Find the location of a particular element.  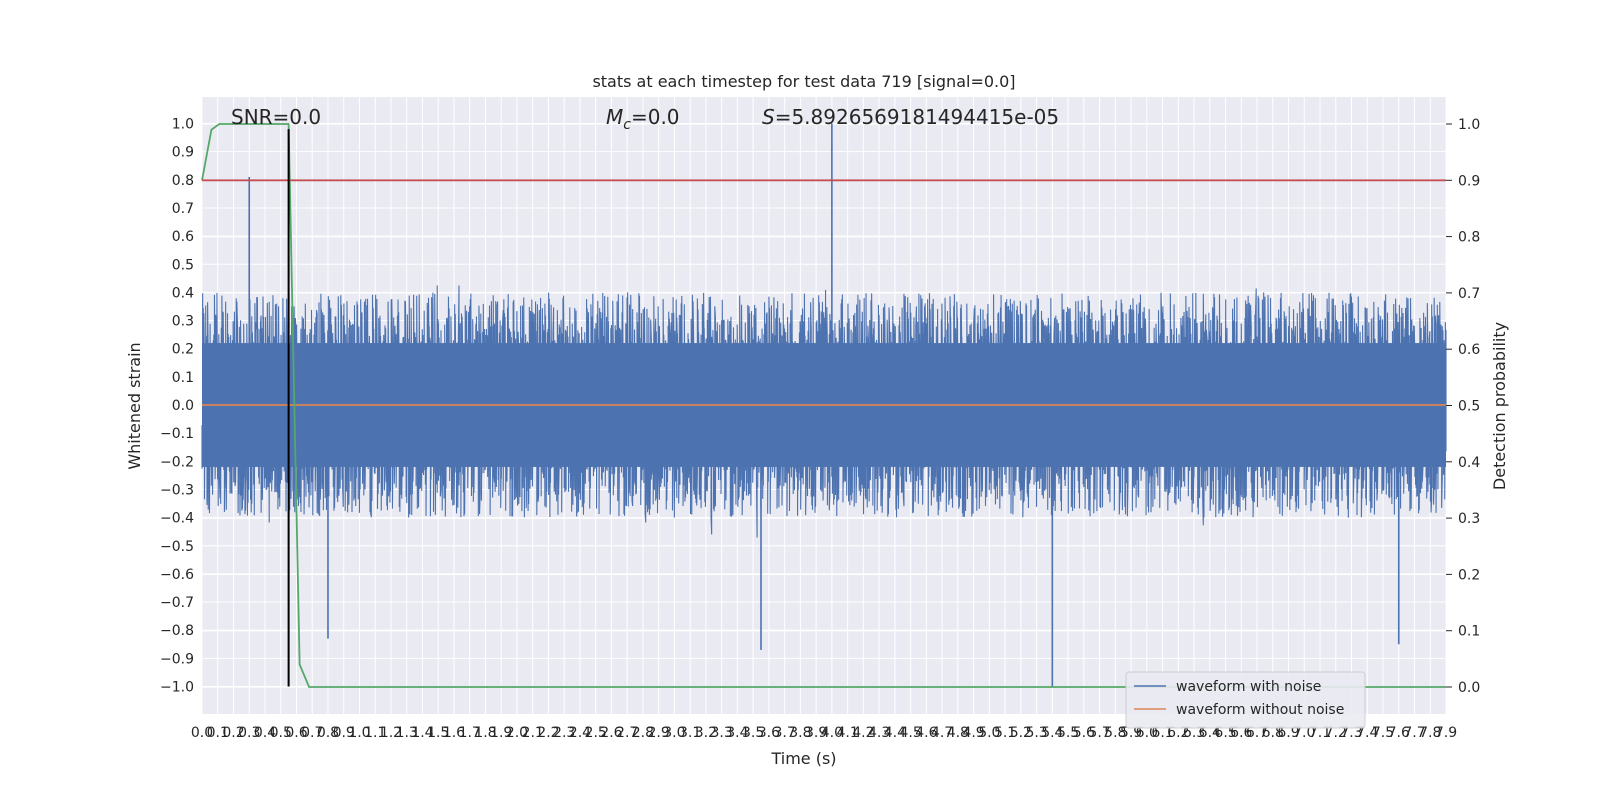

x-axis-label: Time (s) is located at coordinates (803, 758).